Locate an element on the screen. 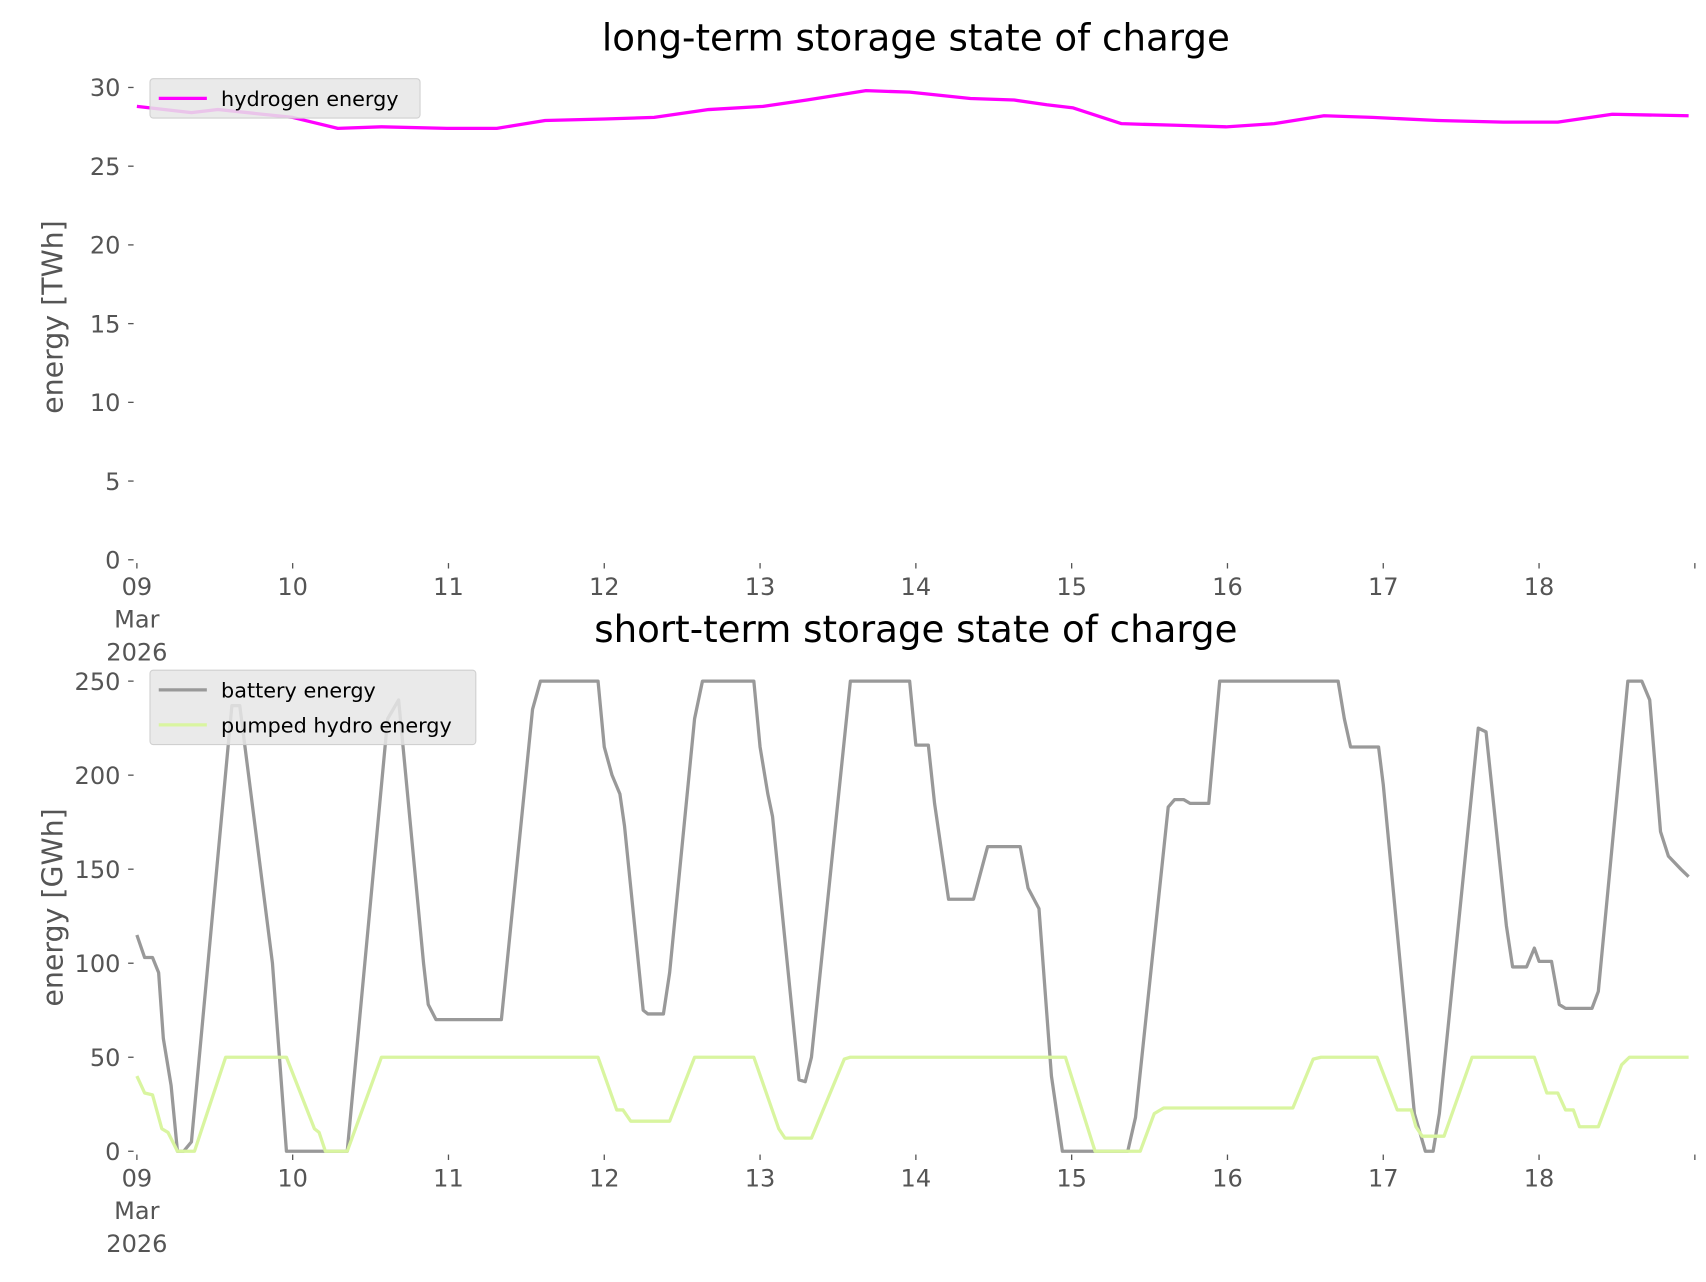  y-tick-label: 5 is located at coordinates (112, 482).